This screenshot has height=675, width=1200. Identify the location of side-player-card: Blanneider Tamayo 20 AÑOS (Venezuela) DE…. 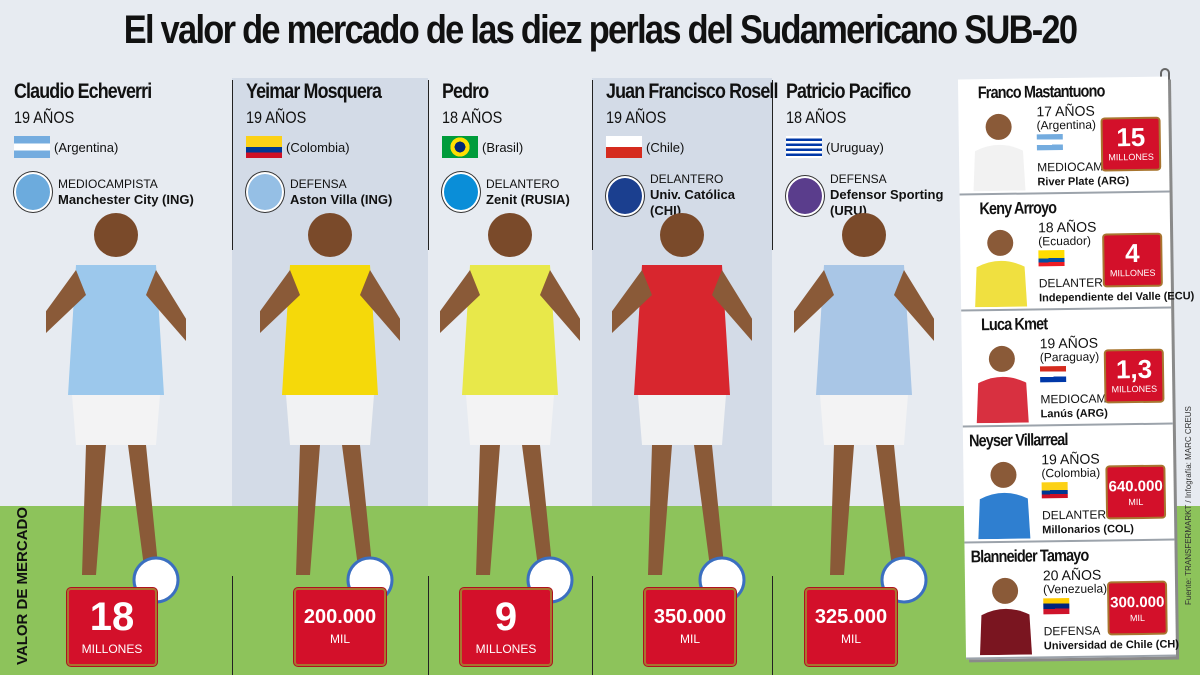
(1071, 600).